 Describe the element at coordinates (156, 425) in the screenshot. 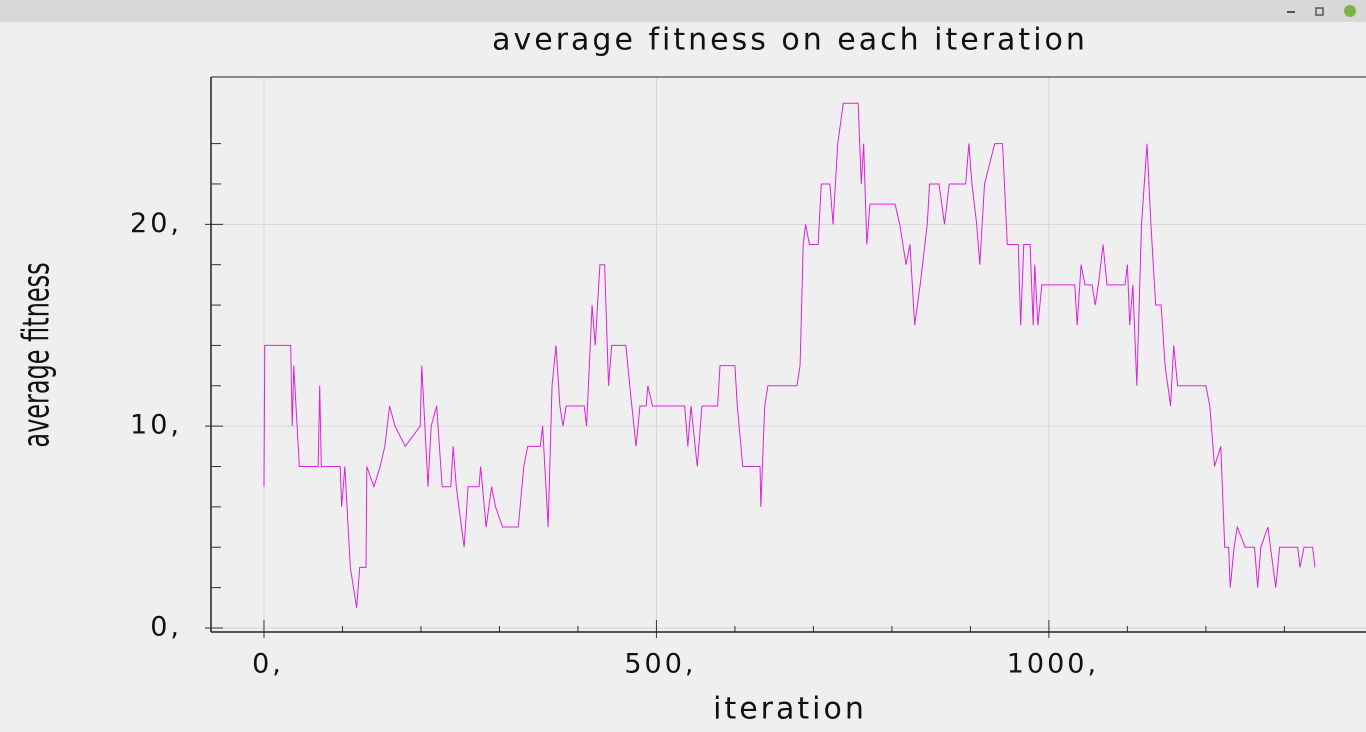

I see `y-tick-label: 10,` at that location.